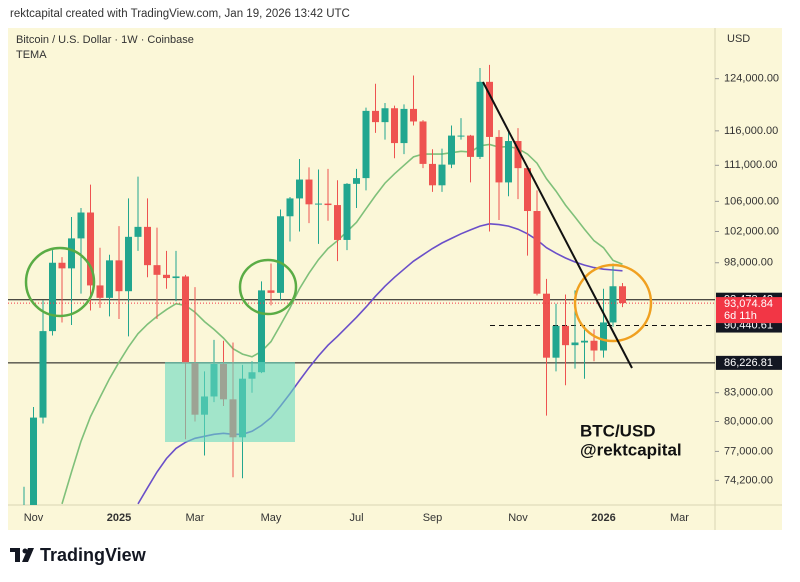 The width and height of the screenshot is (800, 582). What do you see at coordinates (433, 518) in the screenshot?
I see `x-tick-label: Sep` at bounding box center [433, 518].